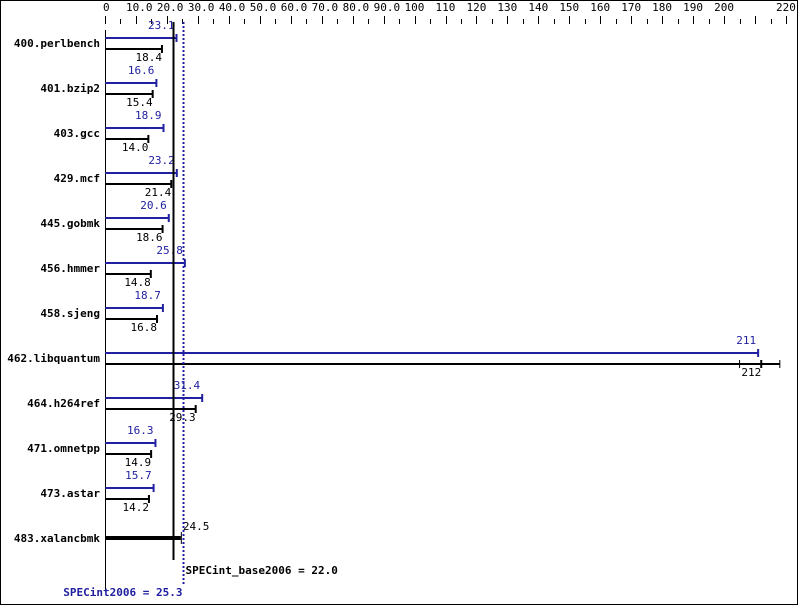  I want to click on peak-value-label: 16.3, so click(140, 430).